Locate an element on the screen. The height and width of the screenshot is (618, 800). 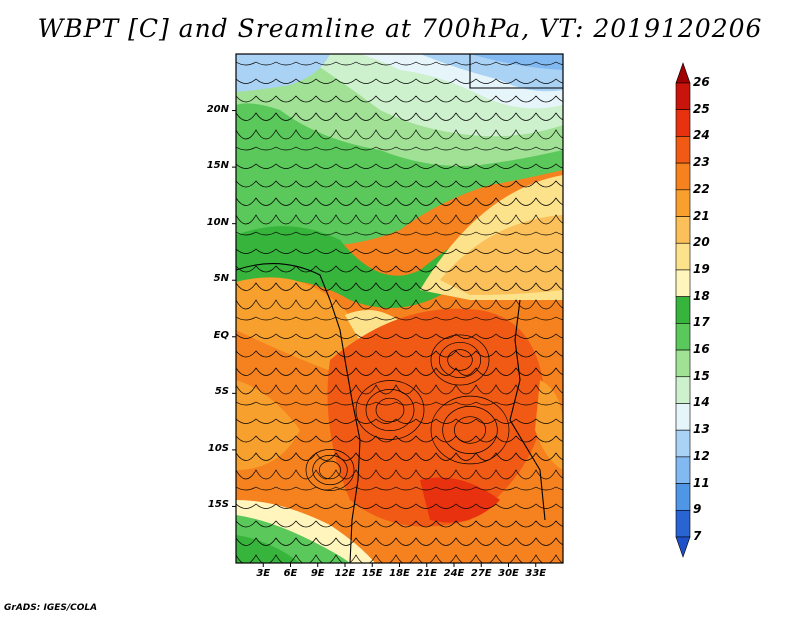
colorbar-level-label: 21 is located at coordinates (701, 215).